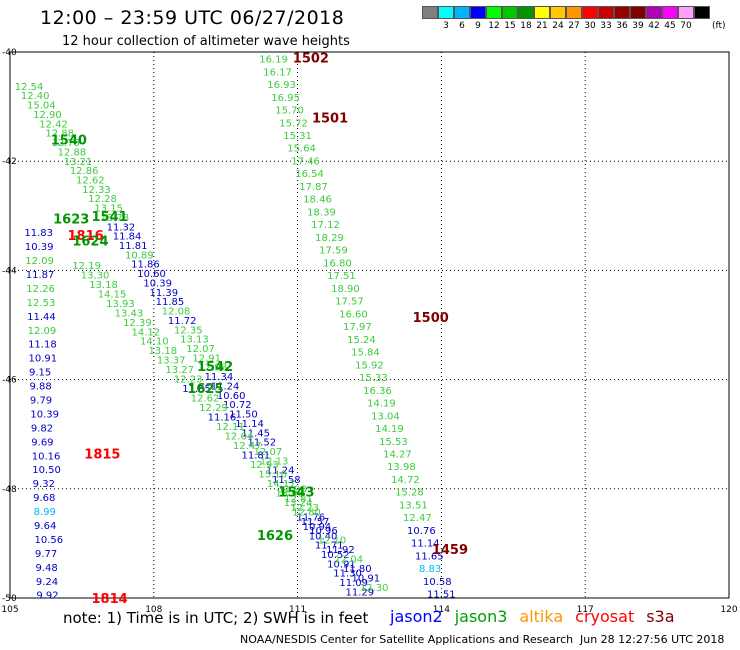  What do you see at coordinates (425, 544) in the screenshot?
I see `wave-height-value: 11.14` at bounding box center [425, 544].